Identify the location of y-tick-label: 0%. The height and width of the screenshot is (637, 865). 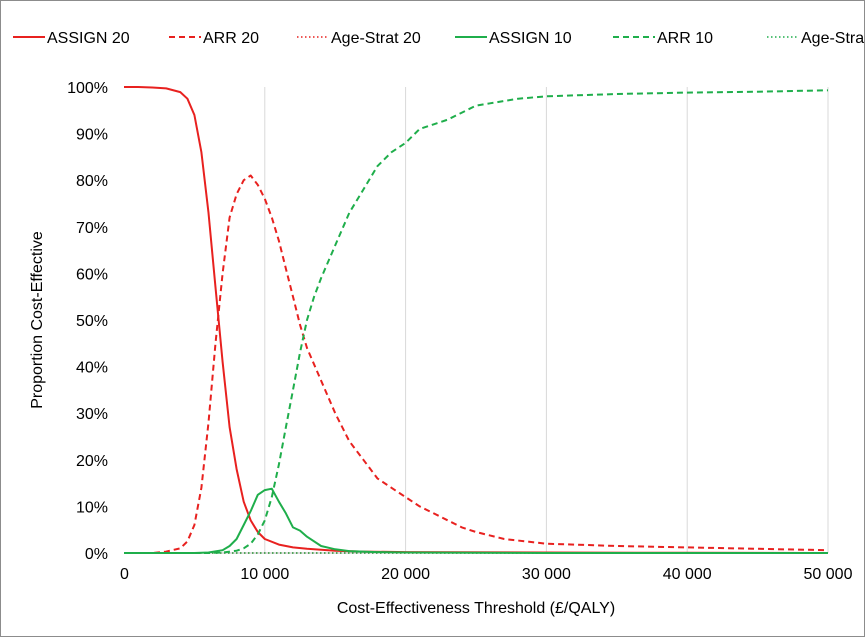
(96, 554).